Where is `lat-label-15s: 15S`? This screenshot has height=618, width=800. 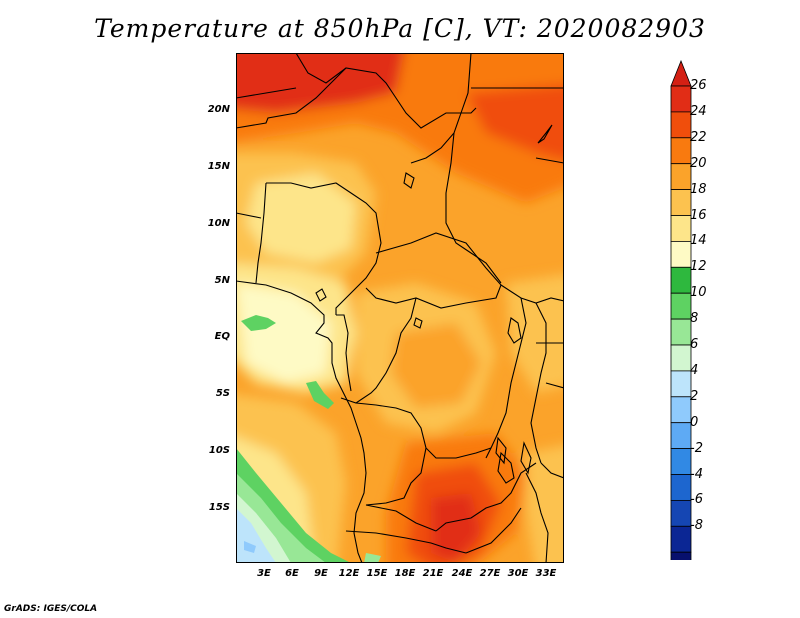 lat-label-15s: 15S is located at coordinates (219, 507).